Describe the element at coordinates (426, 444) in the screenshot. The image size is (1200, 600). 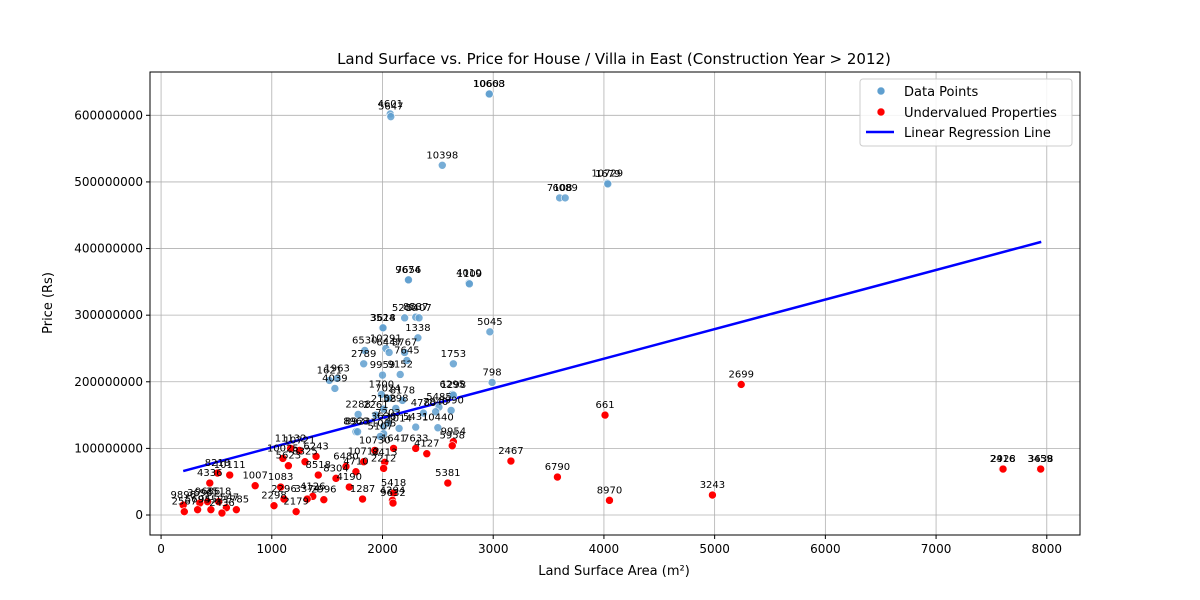
I see `point-label: 4127` at that location.